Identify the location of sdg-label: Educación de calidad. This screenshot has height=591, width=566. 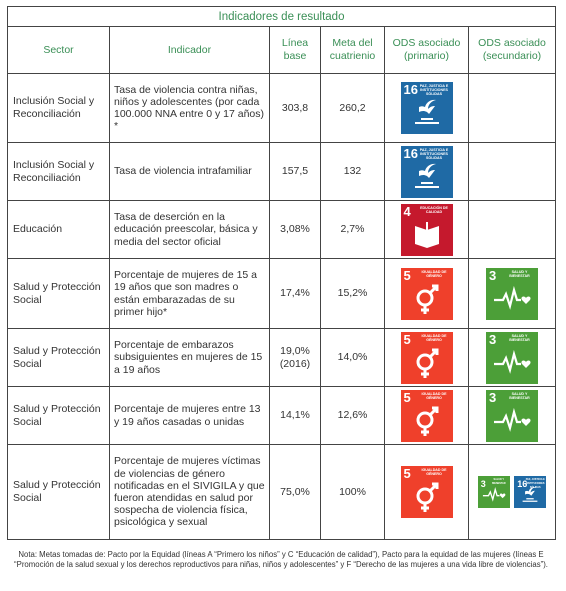
(434, 209).